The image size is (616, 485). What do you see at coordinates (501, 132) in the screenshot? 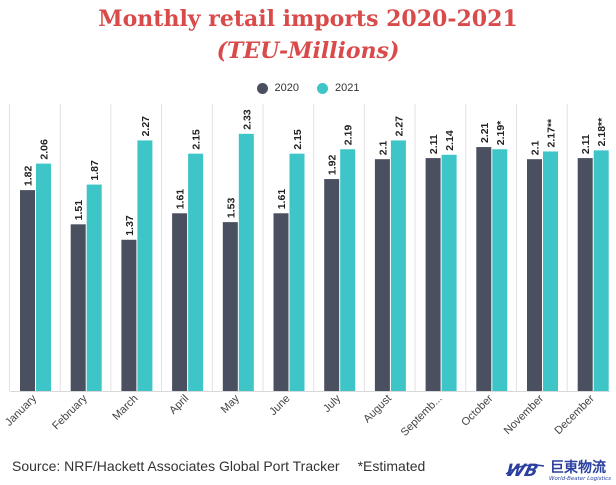
I see `data-label: 2.19*` at bounding box center [501, 132].